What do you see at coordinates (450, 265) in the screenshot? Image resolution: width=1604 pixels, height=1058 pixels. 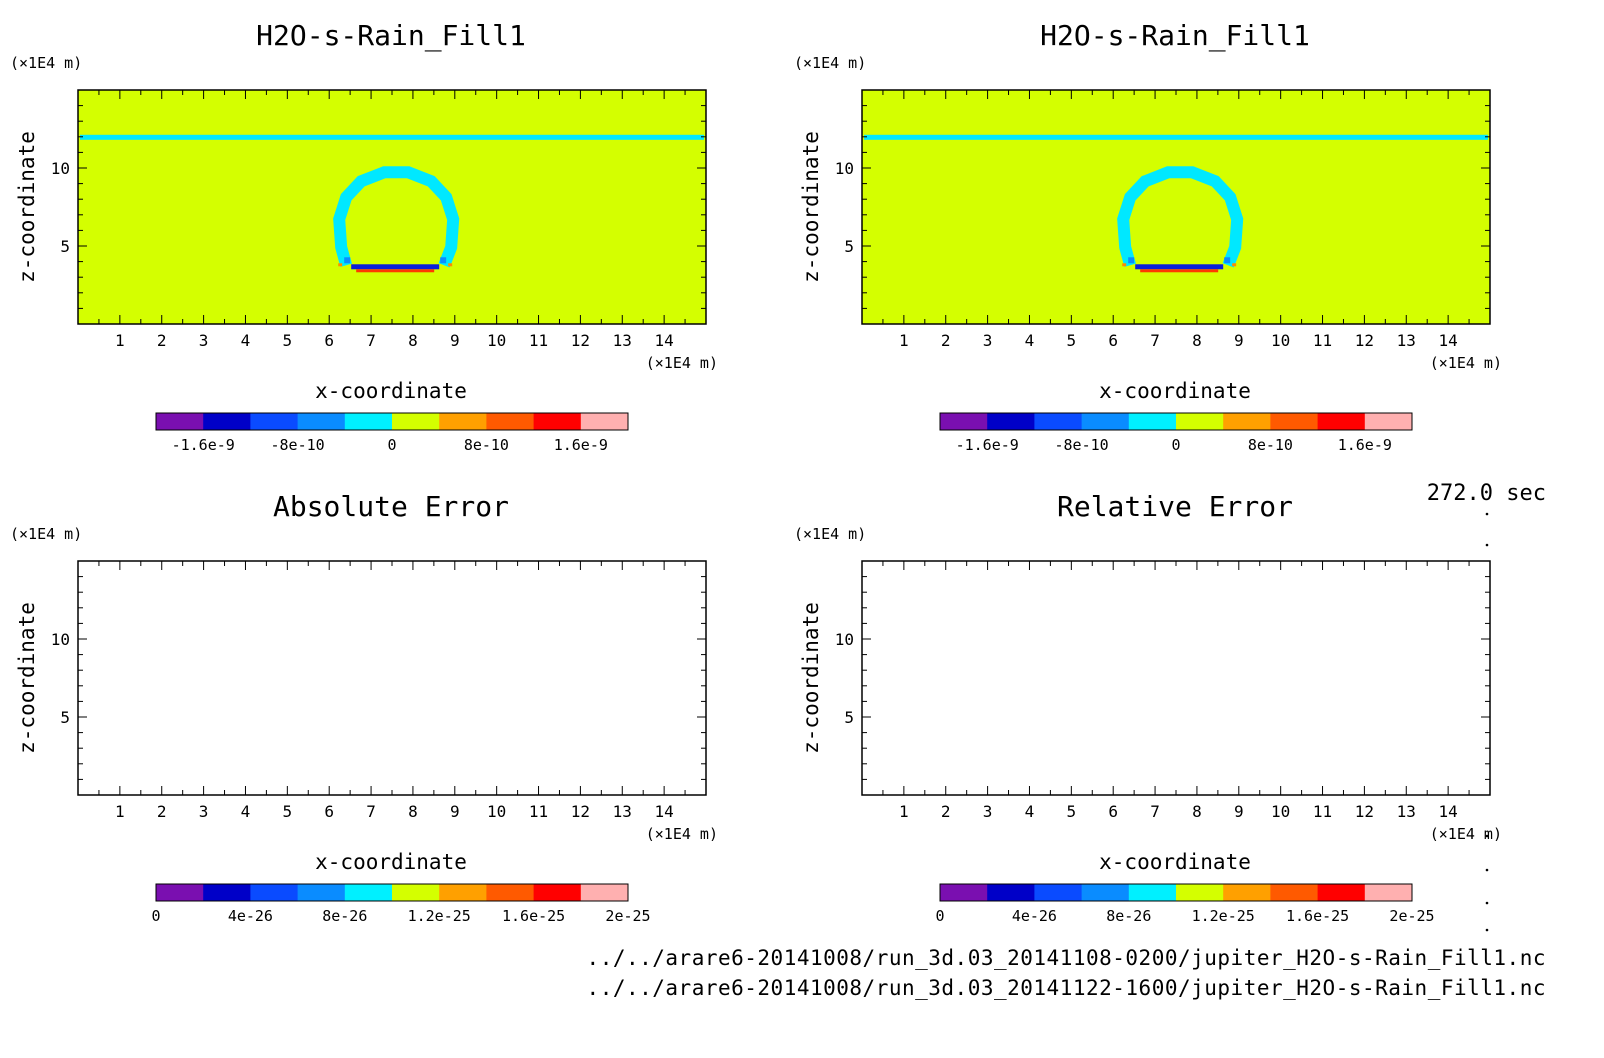 I see `orange-dot-right` at bounding box center [450, 265].